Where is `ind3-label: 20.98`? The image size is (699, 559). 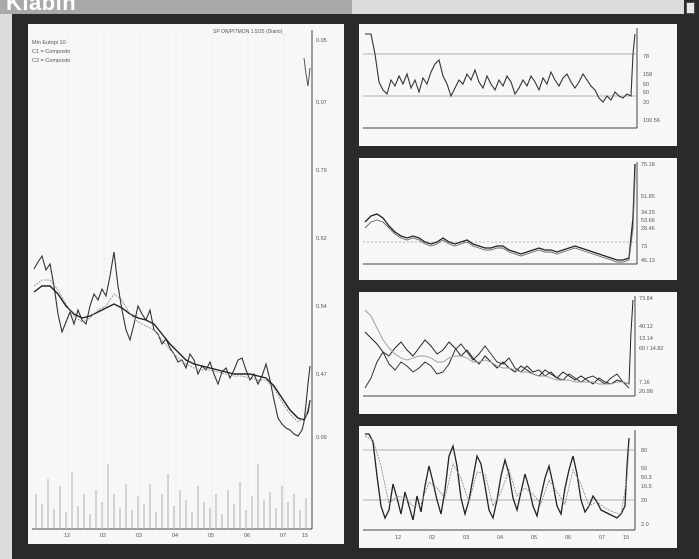 ind3-label: 20.98 is located at coordinates (646, 392).